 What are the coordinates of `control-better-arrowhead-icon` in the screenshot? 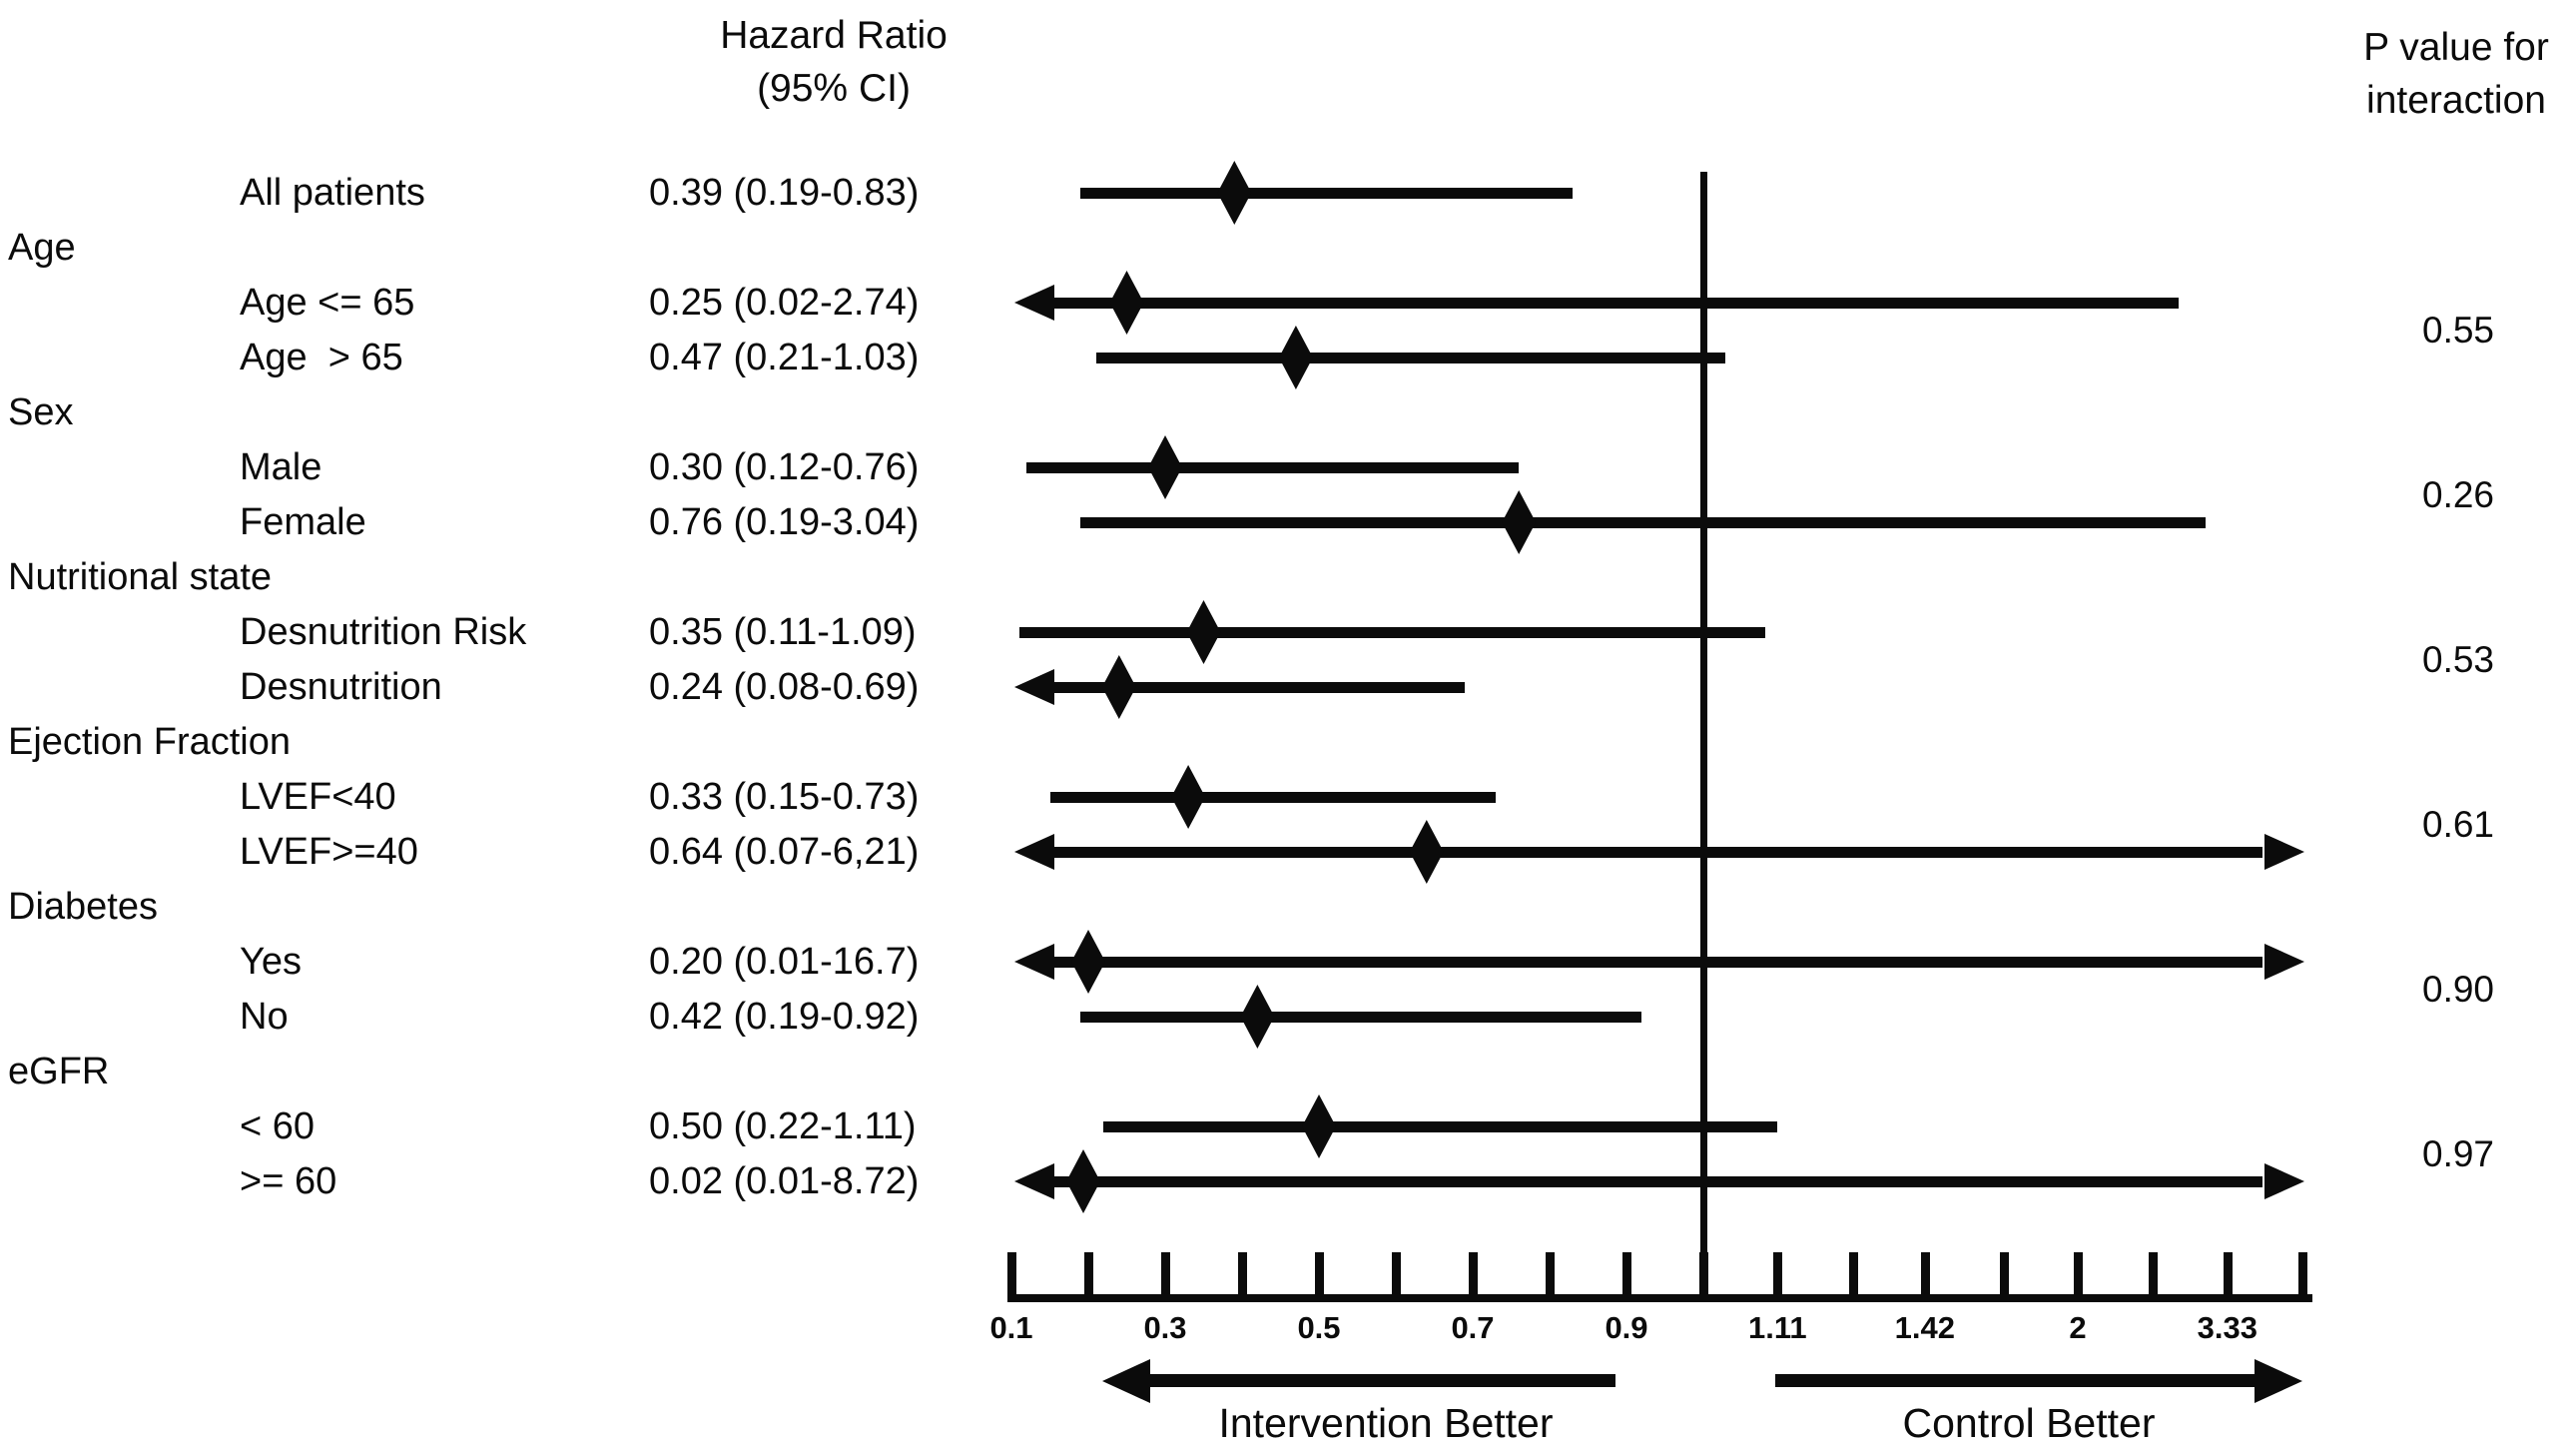 It's located at (2278, 1381).